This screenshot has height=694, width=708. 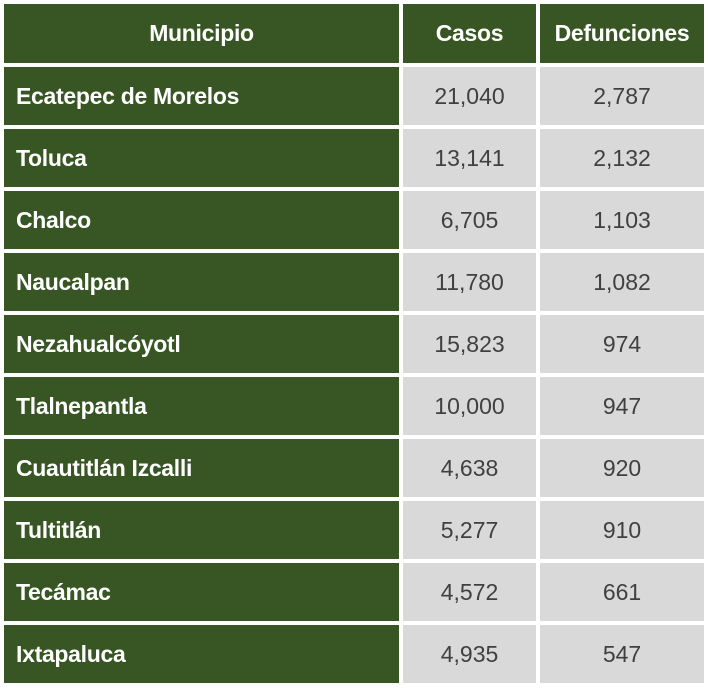 What do you see at coordinates (469, 33) in the screenshot?
I see `header-casos: Casos` at bounding box center [469, 33].